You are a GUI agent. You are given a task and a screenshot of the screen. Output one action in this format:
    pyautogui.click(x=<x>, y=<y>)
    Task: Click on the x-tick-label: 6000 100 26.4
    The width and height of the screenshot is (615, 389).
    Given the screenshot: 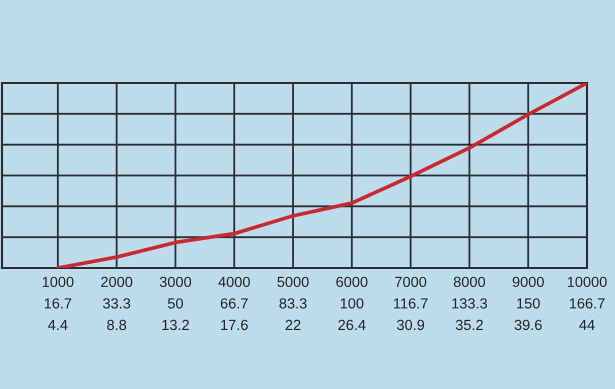 What is the action you would take?
    pyautogui.click(x=352, y=303)
    